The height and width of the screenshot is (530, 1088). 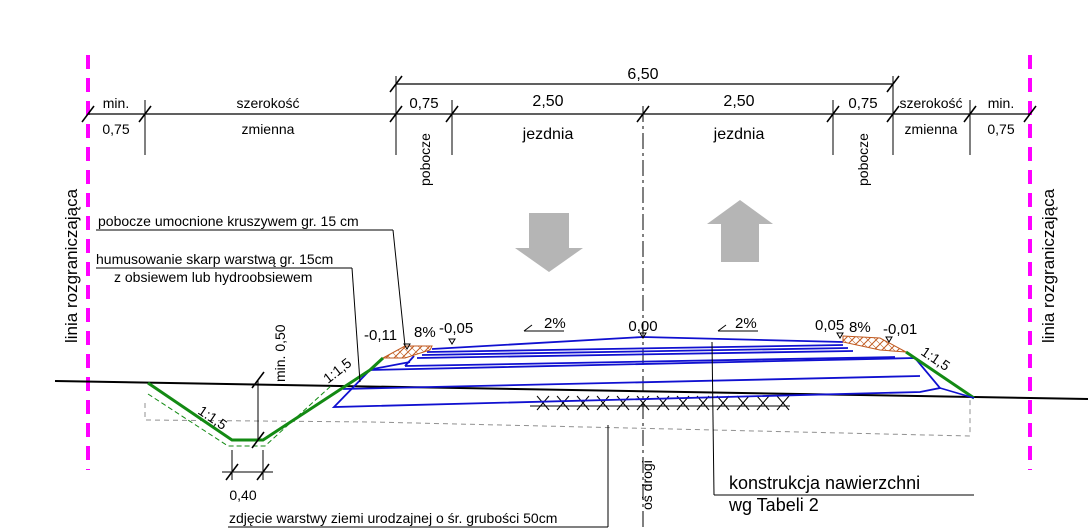 I want to click on dim-min-right: min., so click(x=1001, y=103).